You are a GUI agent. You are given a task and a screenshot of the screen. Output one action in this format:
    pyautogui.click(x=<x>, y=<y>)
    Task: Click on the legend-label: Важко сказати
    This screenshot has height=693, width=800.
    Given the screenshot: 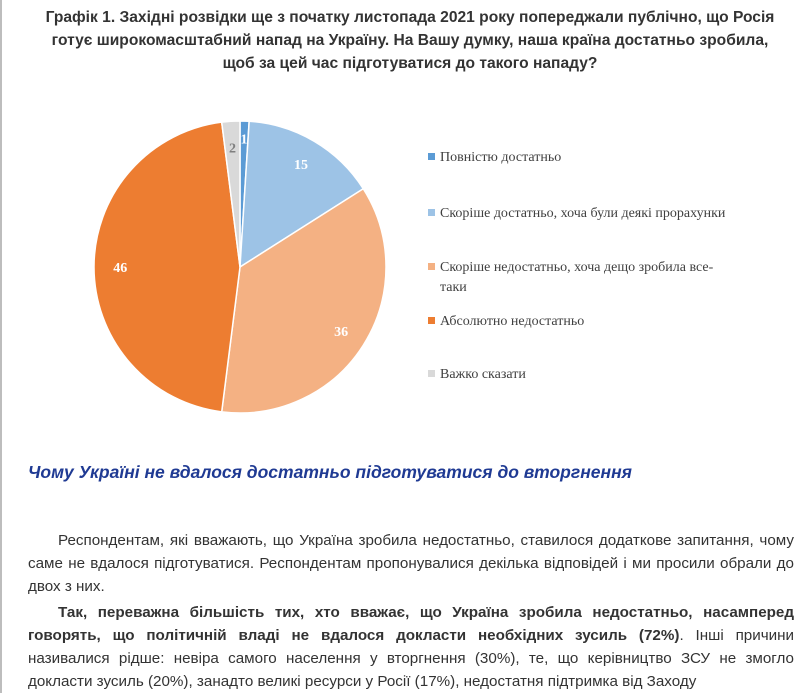 What is the action you would take?
    pyautogui.click(x=483, y=374)
    